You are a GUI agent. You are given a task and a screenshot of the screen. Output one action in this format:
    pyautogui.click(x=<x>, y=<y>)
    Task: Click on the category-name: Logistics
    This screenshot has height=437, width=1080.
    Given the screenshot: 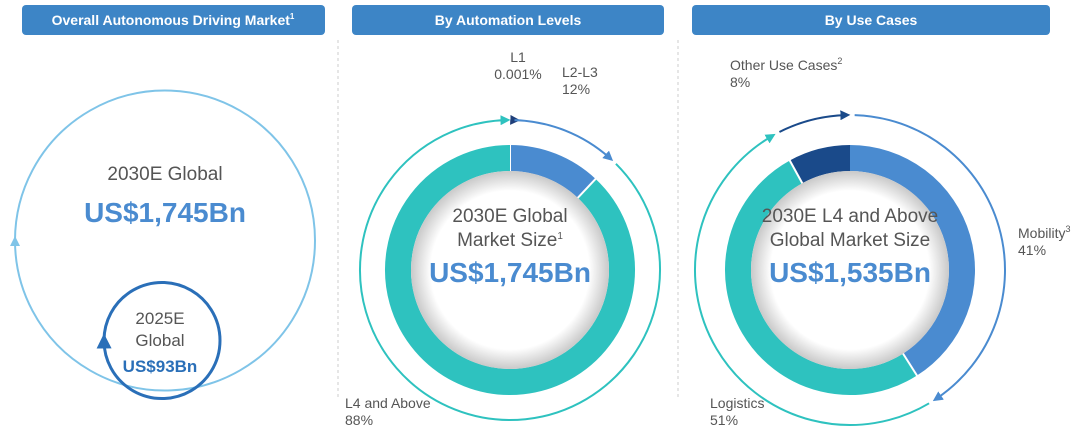 What is the action you would take?
    pyautogui.click(x=737, y=403)
    